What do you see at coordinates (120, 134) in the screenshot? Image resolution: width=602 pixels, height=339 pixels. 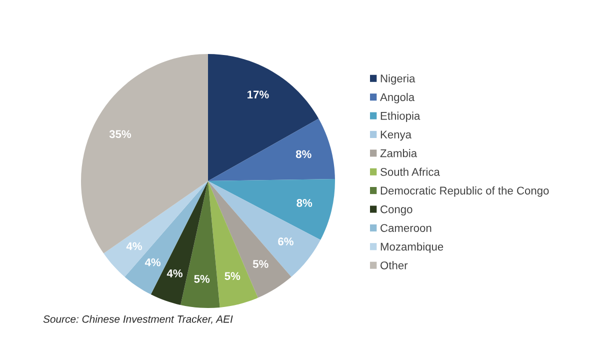 I see `data-label: 35%` at bounding box center [120, 134].